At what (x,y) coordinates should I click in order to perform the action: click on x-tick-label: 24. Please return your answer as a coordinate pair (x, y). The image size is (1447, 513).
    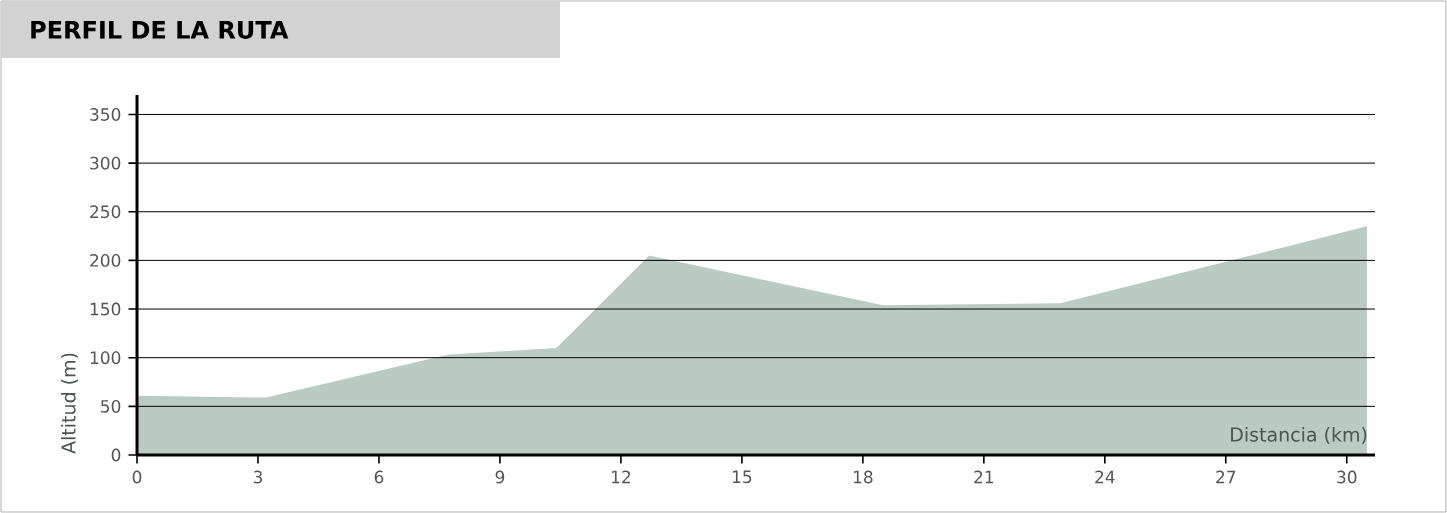
    Looking at the image, I should click on (1105, 477).